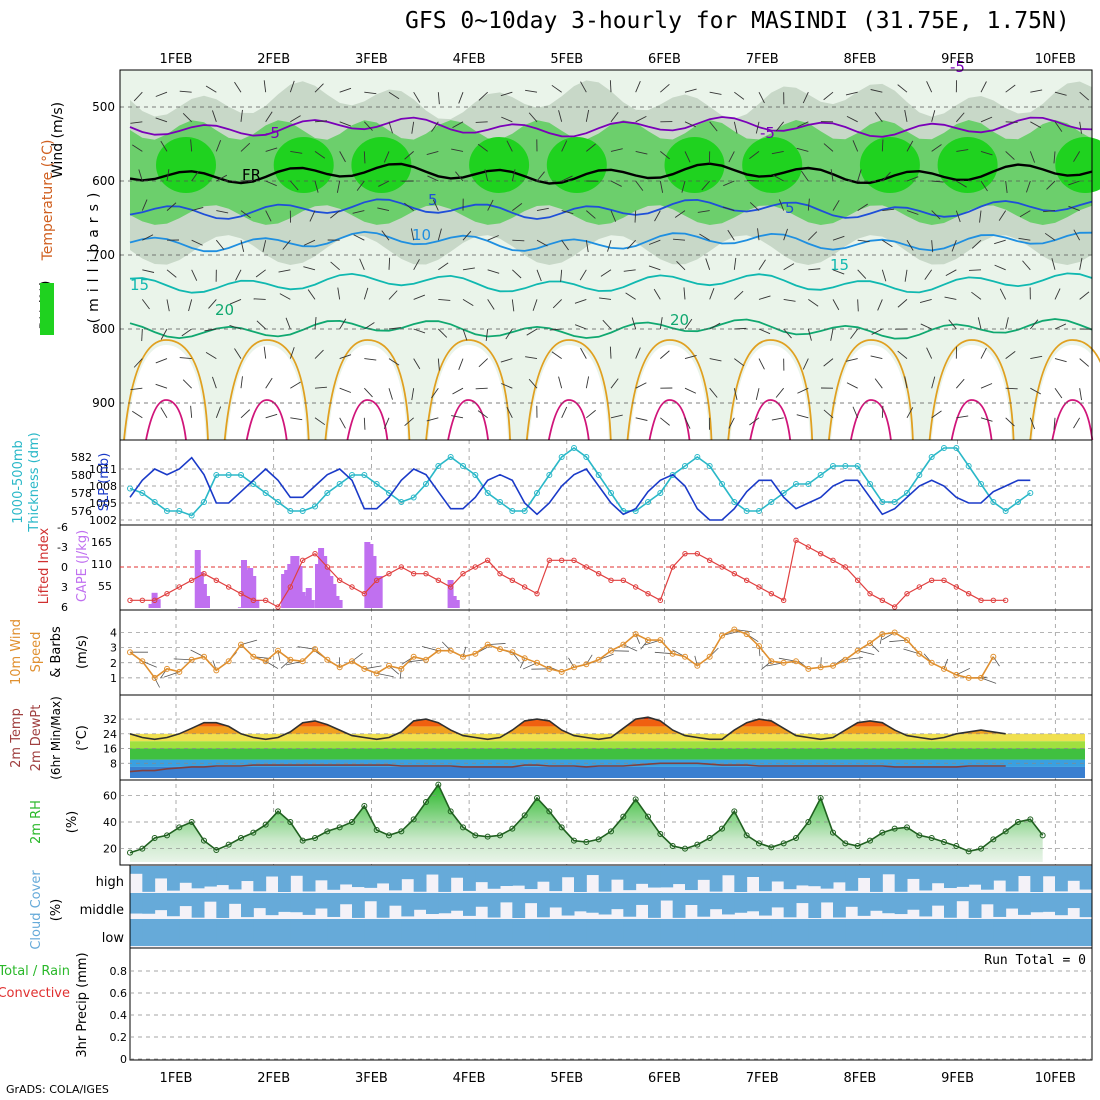 The width and height of the screenshot is (1100, 1100). Describe the element at coordinates (611, 241) in the screenshot. I see `isotherm-line` at that location.